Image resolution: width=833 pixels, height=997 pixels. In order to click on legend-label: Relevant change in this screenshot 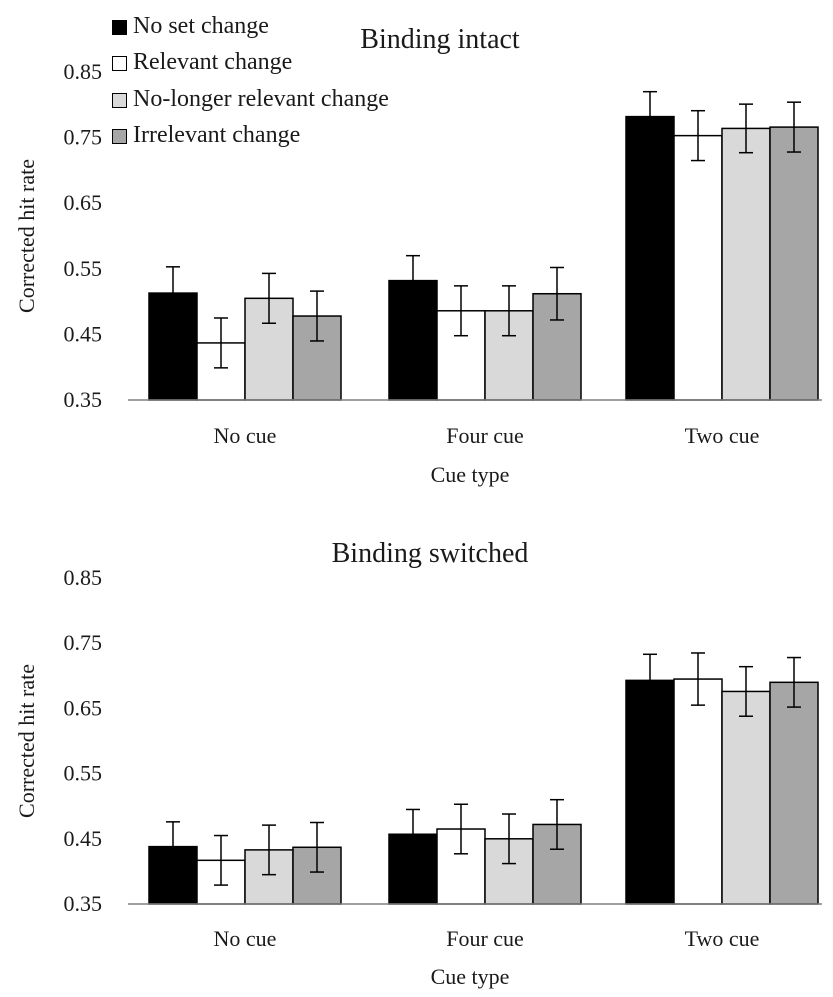, I will do `click(213, 62)`.